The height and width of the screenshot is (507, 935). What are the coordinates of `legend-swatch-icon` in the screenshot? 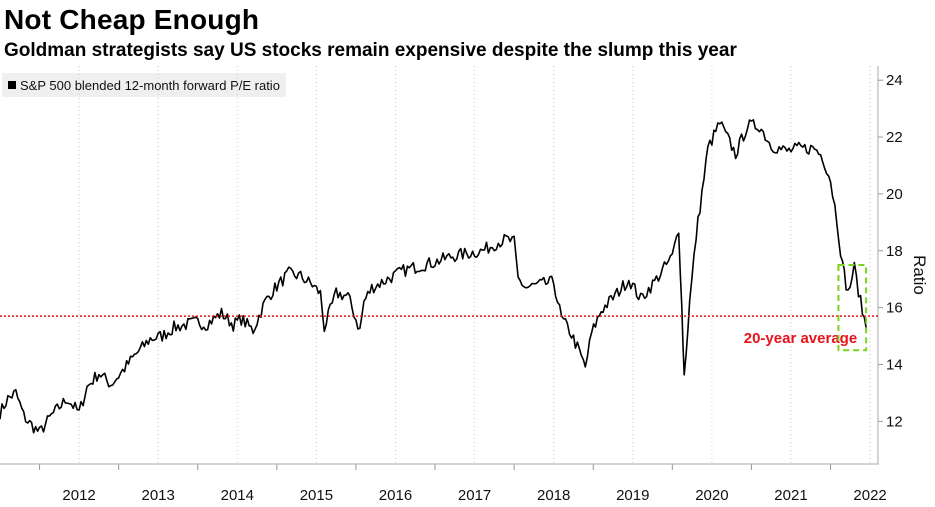 It's located at (12, 85).